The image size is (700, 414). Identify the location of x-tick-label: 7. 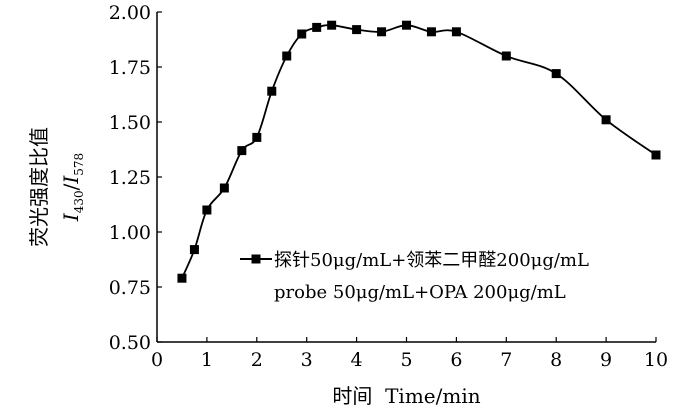
(506, 360).